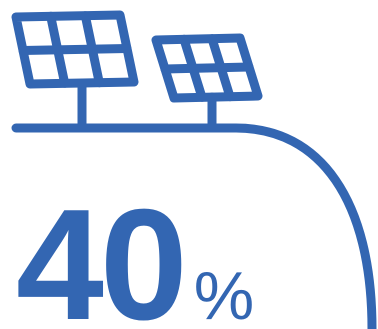 This screenshot has height=329, width=378. What do you see at coordinates (207, 83) in the screenshot?
I see `solar-panel-right-icon` at bounding box center [207, 83].